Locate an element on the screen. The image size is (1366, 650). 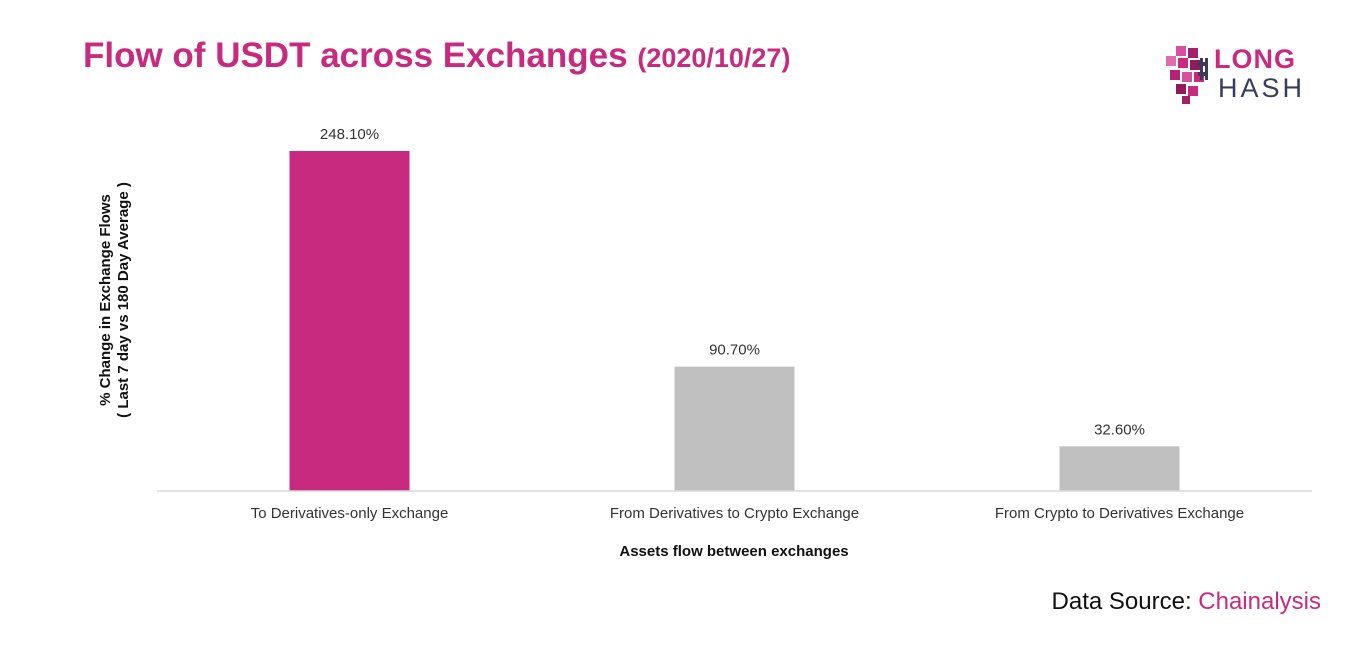
x-tick-label-2: From Derivatives to Crypto Exchange is located at coordinates (734, 513).